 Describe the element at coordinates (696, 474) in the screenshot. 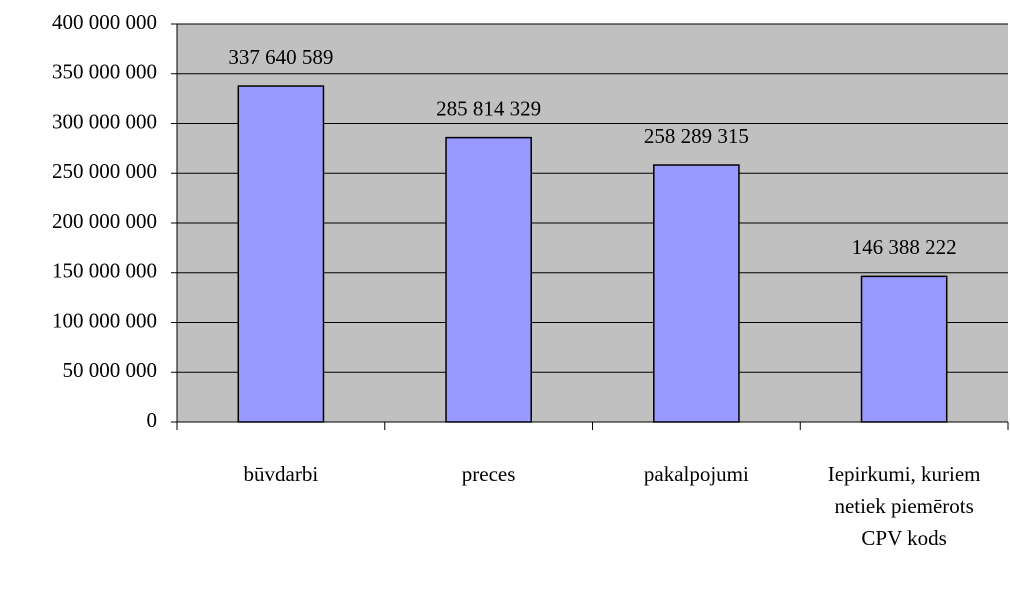

I see `x-tick-label: pakalpojumi` at that location.